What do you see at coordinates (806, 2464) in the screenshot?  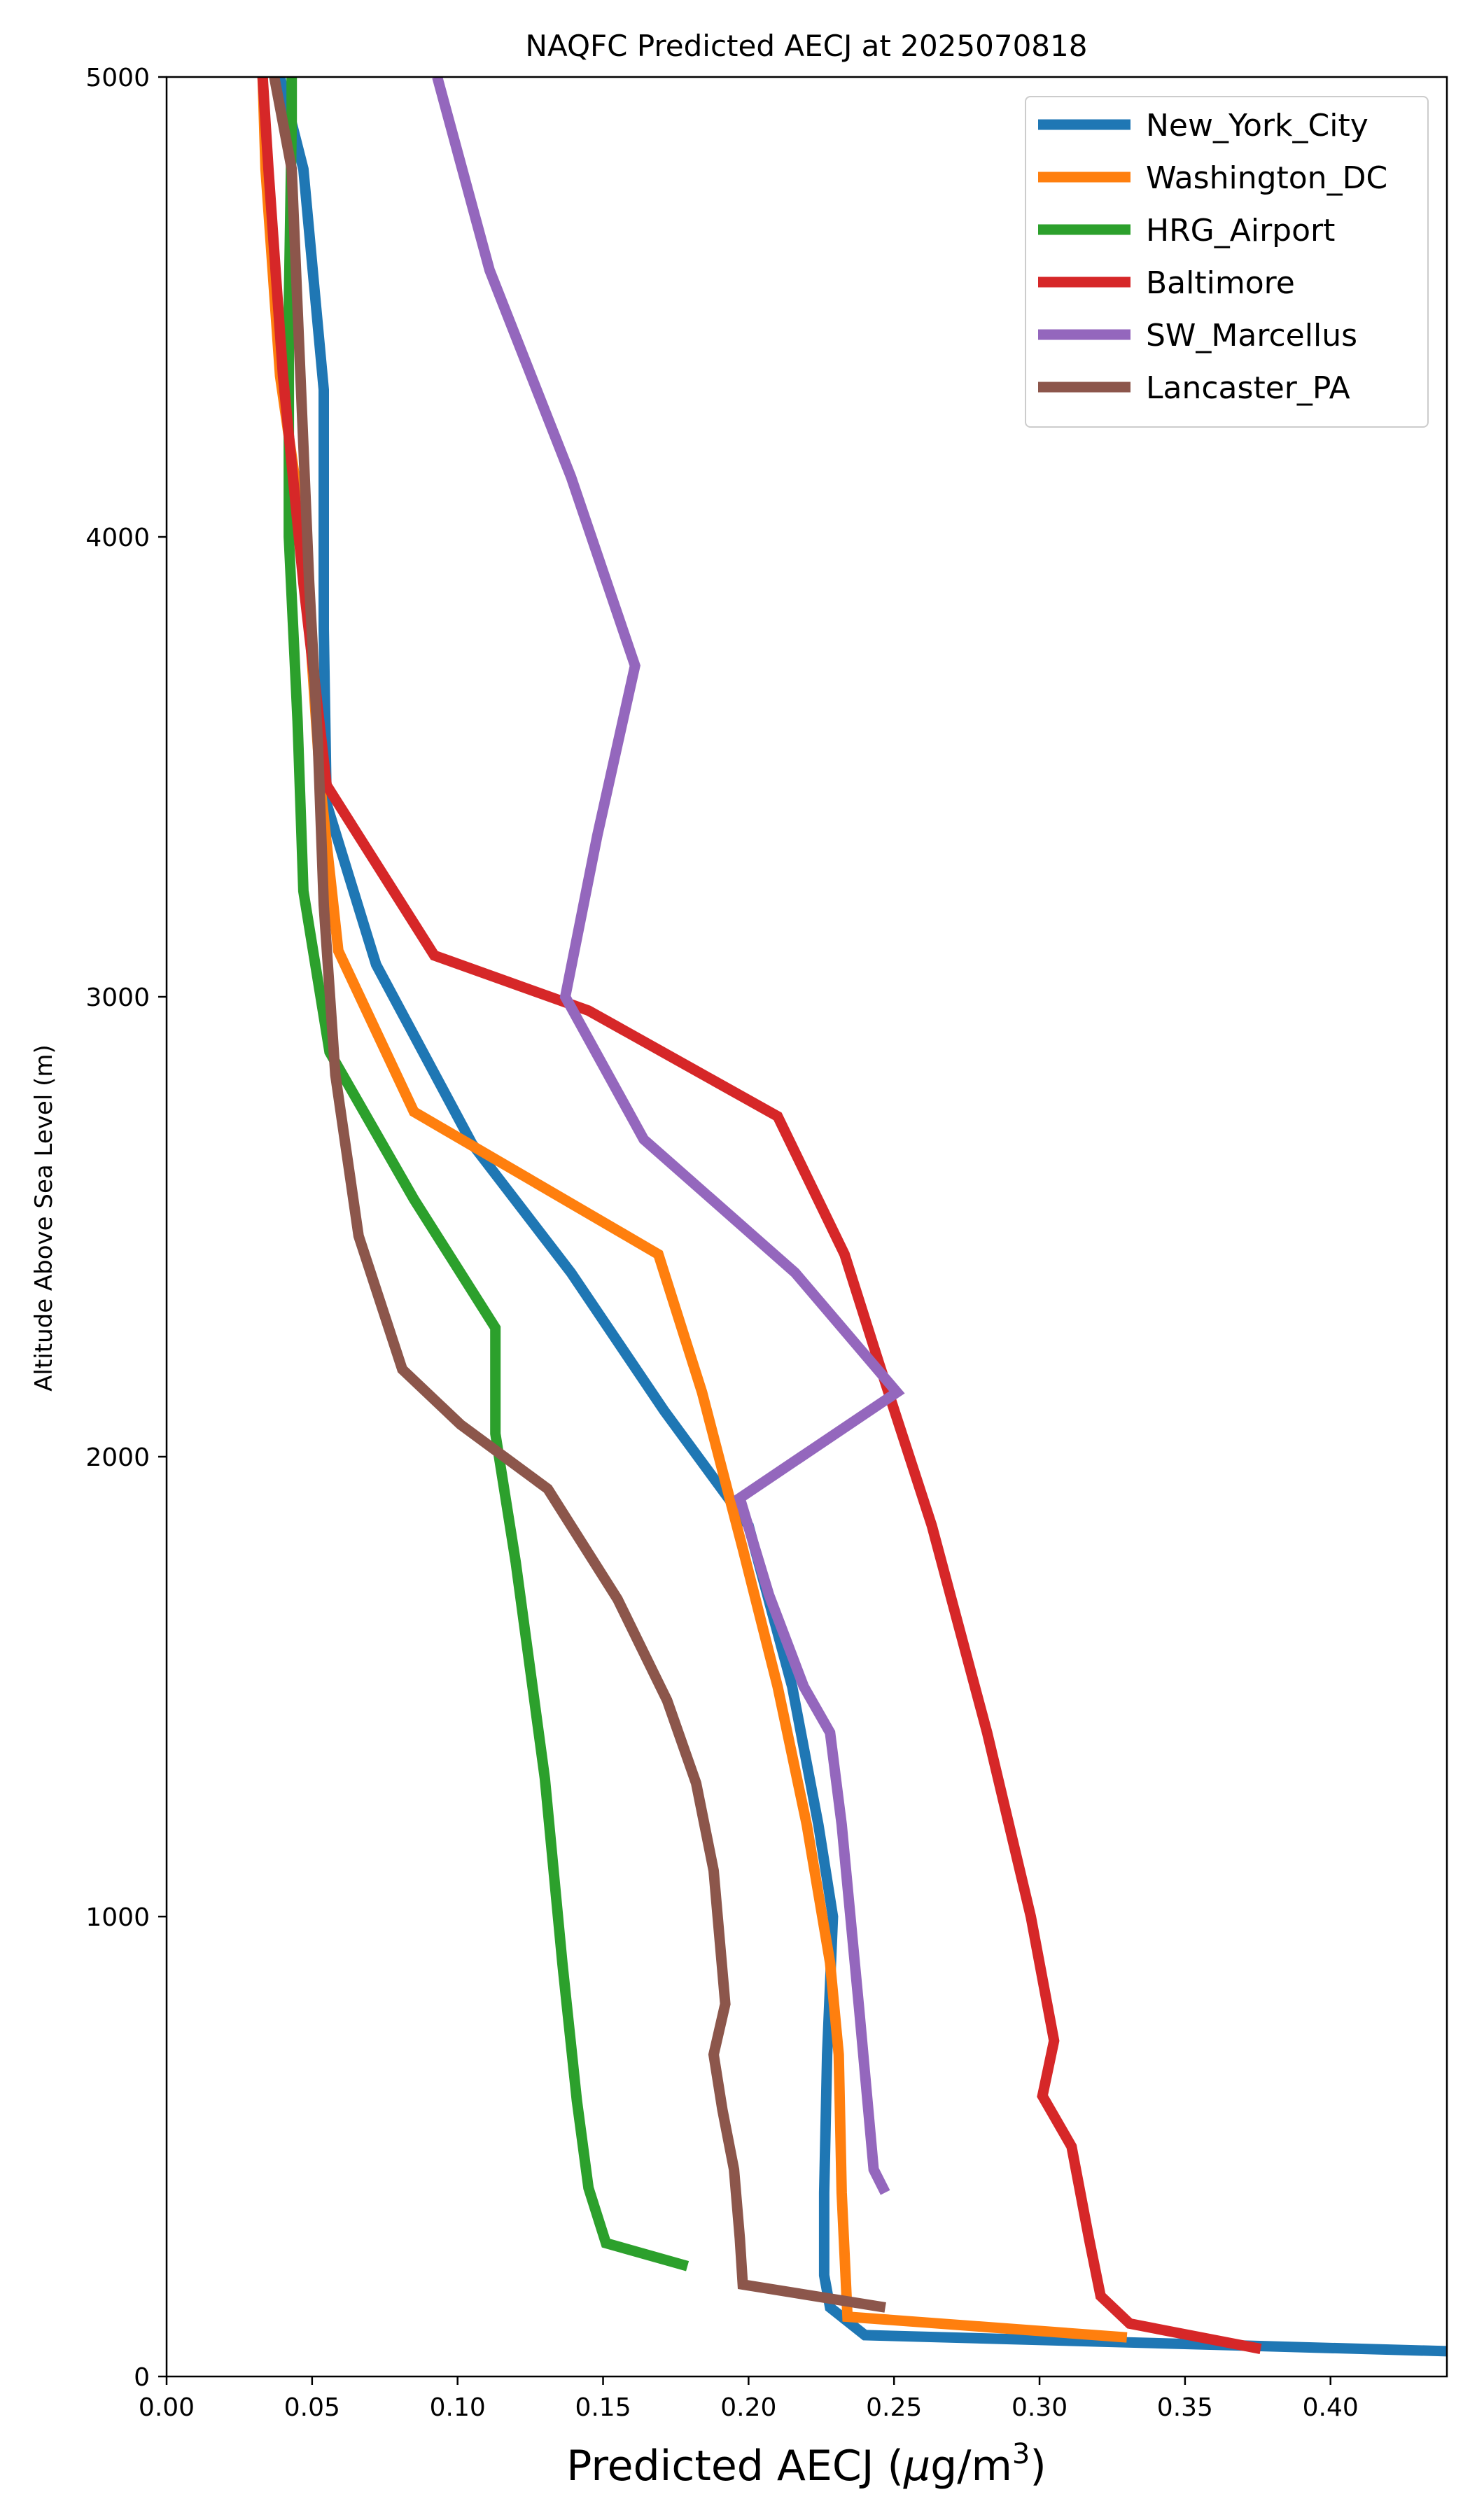 I see `x-axis-label: Predicted AECJ (μg/m3)` at bounding box center [806, 2464].